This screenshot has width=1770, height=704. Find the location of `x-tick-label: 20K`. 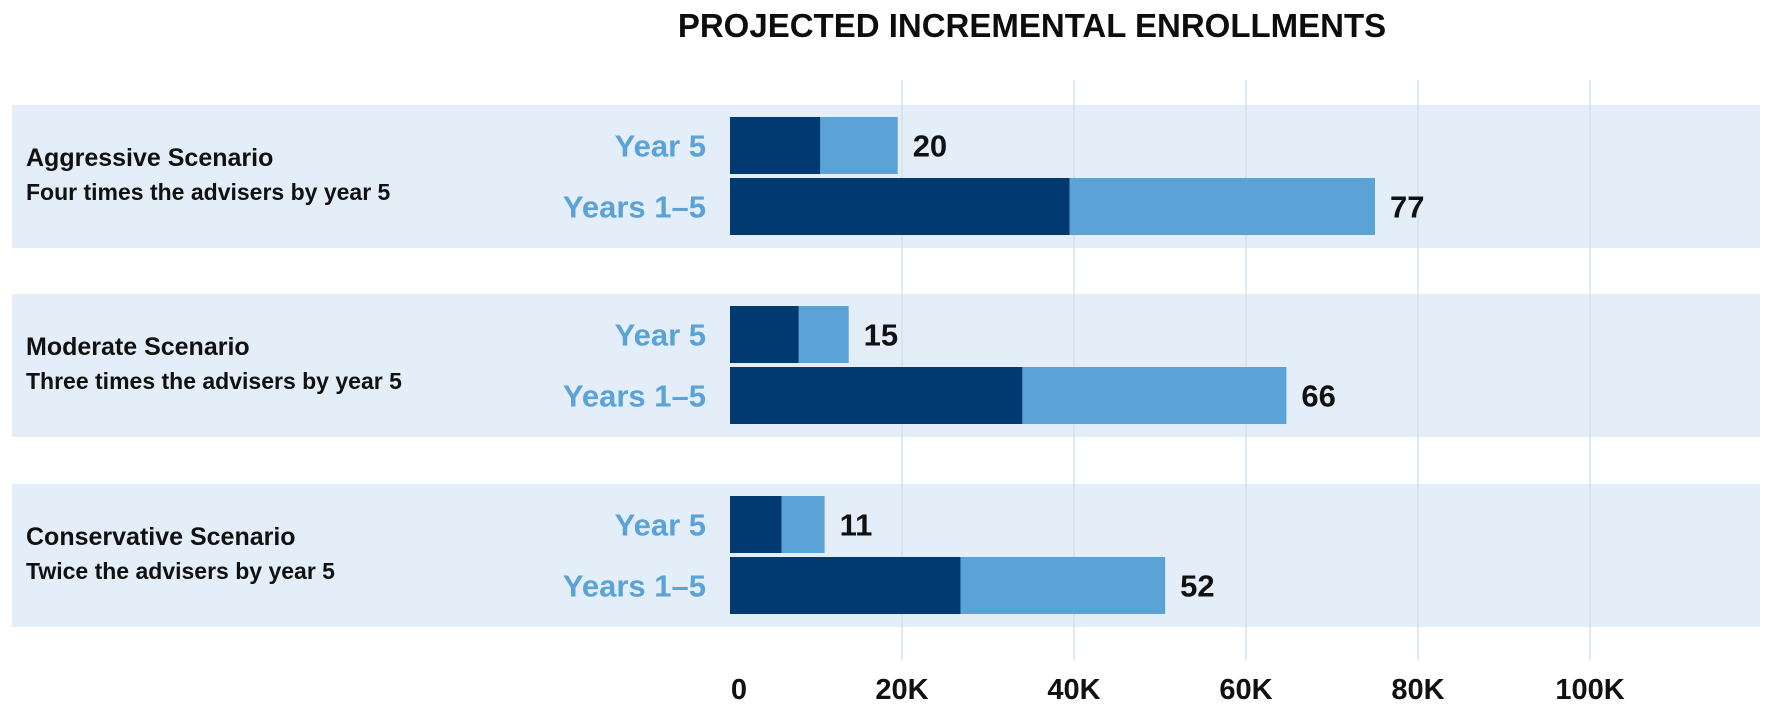

x-tick-label: 20K is located at coordinates (901, 689).